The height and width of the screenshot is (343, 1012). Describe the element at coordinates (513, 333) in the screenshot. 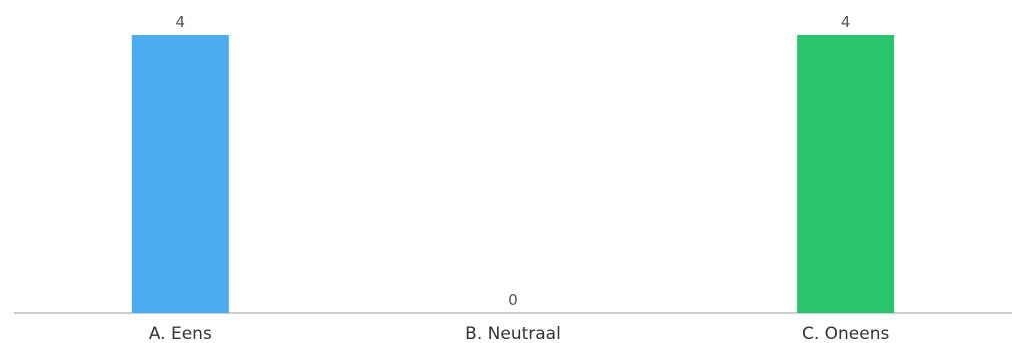

I see `category-label-2: B. Neutraal` at that location.